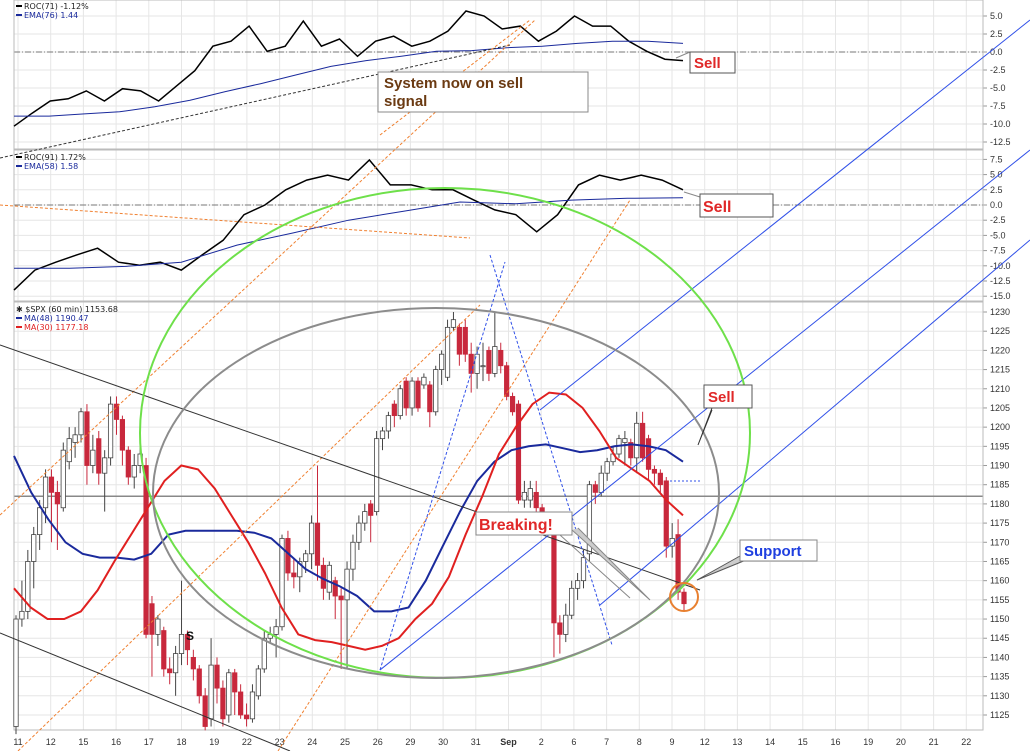  What do you see at coordinates (999, 446) in the screenshot?
I see `y-tick-label: 1195` at bounding box center [999, 446].